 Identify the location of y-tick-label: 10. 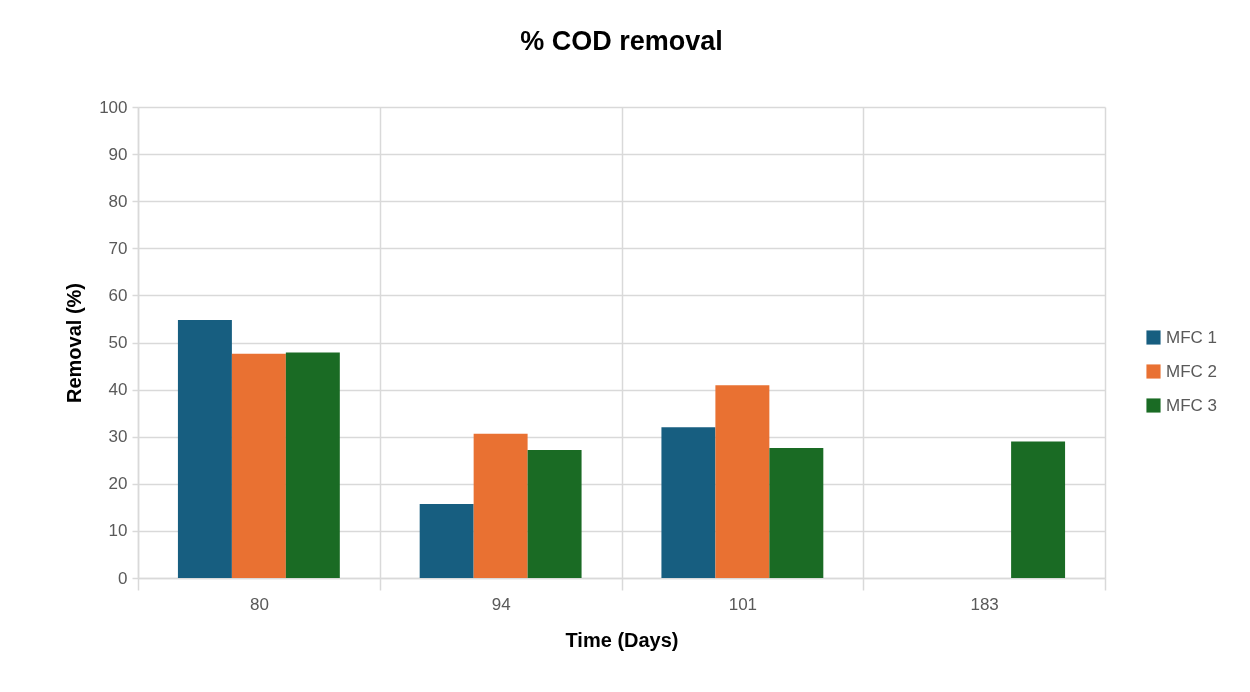
(118, 531).